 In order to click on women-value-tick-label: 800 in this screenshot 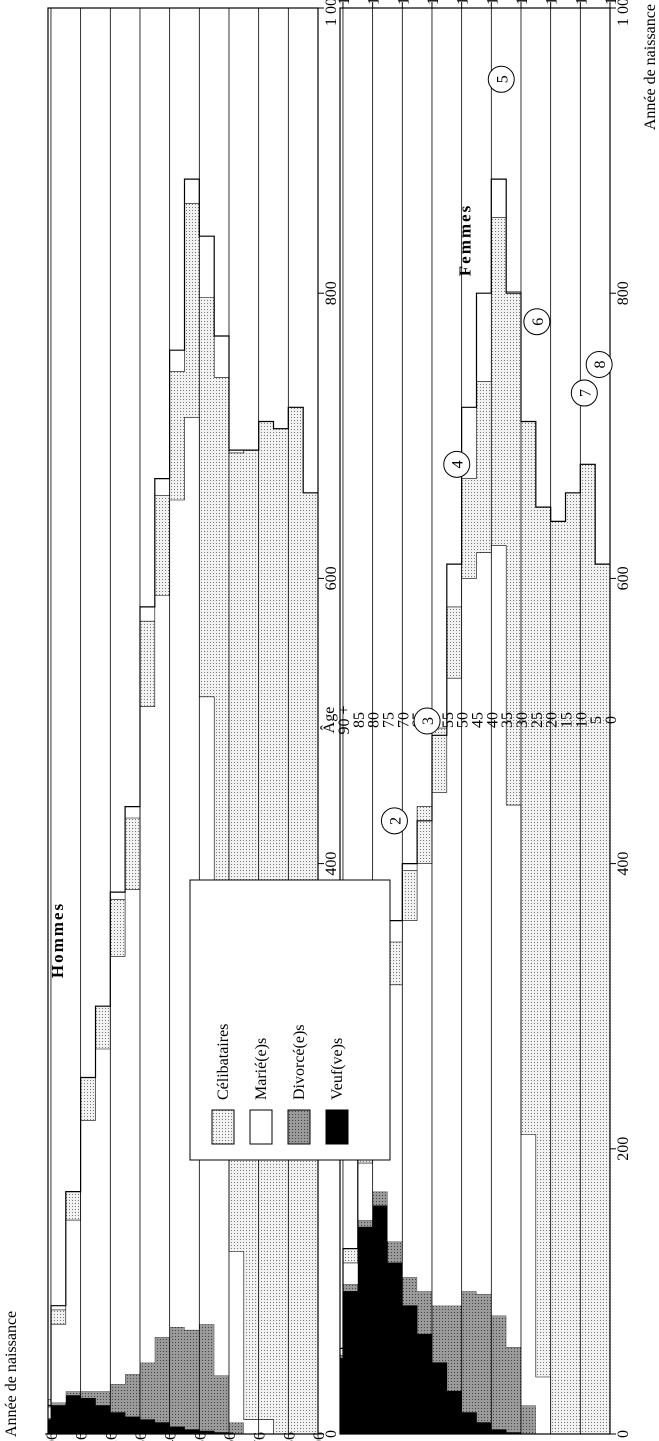, I will do `click(623, 293)`.